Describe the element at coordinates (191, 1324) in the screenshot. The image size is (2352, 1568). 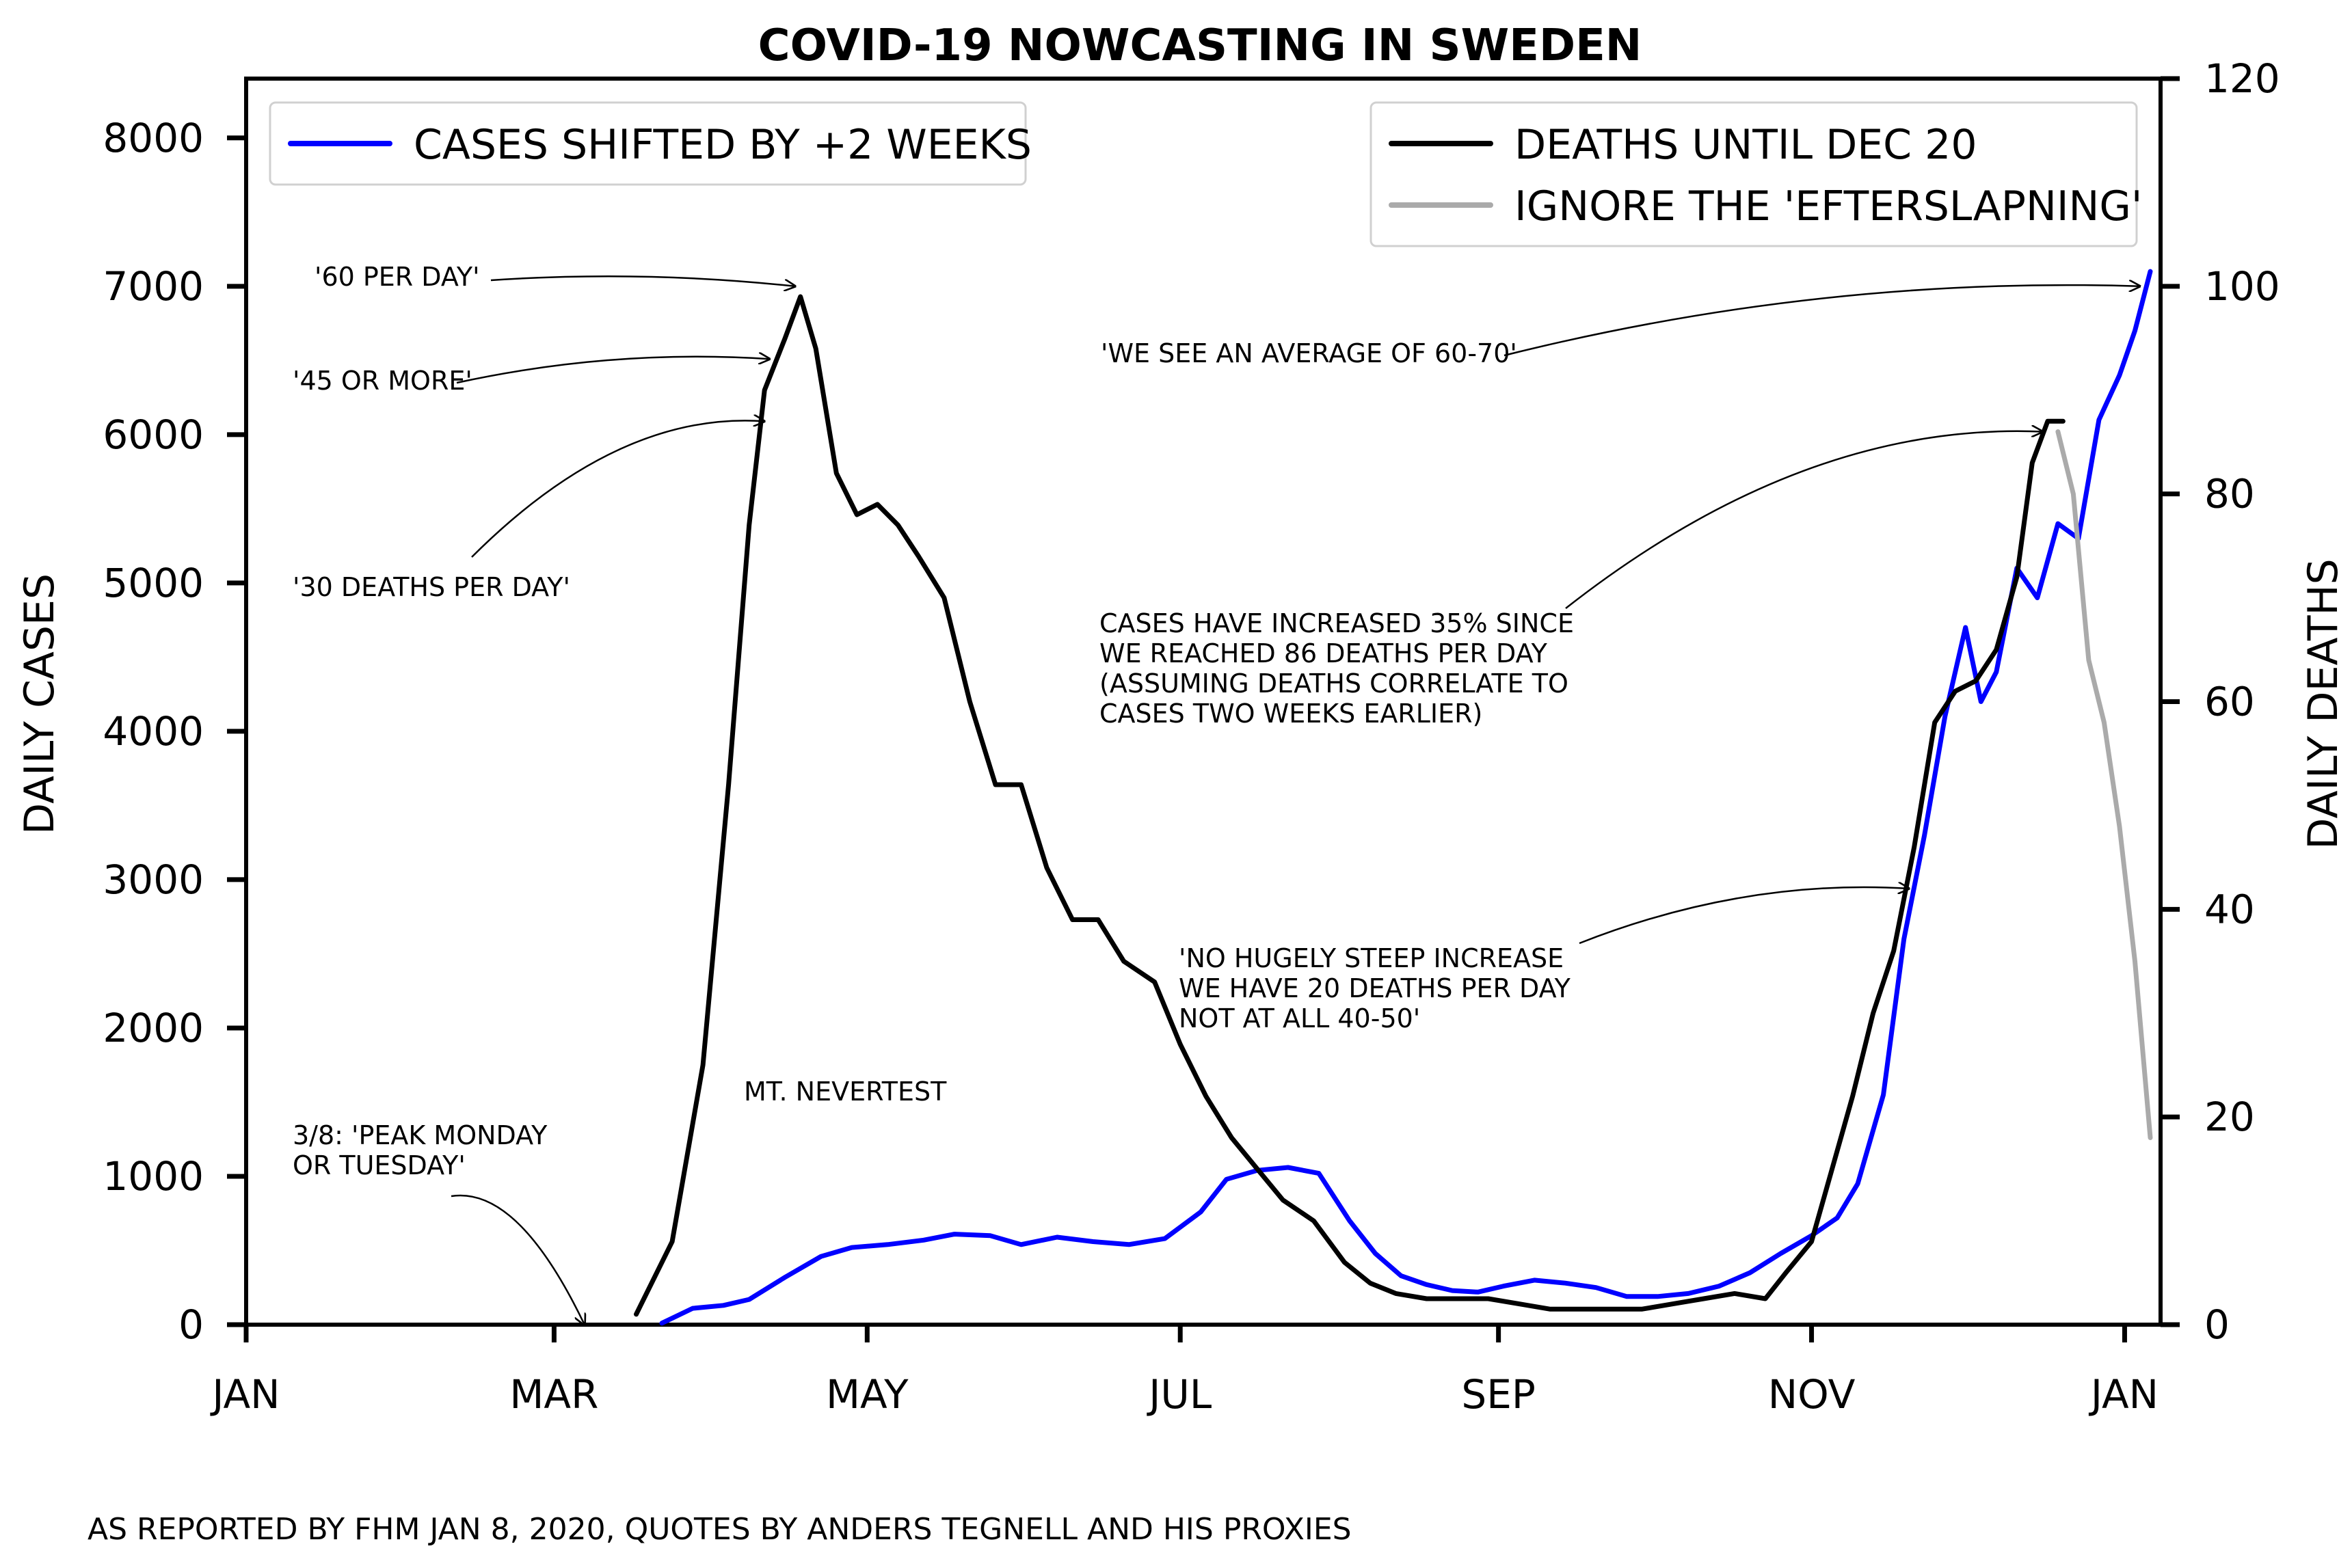
I see `left-tick-label: 0` at that location.